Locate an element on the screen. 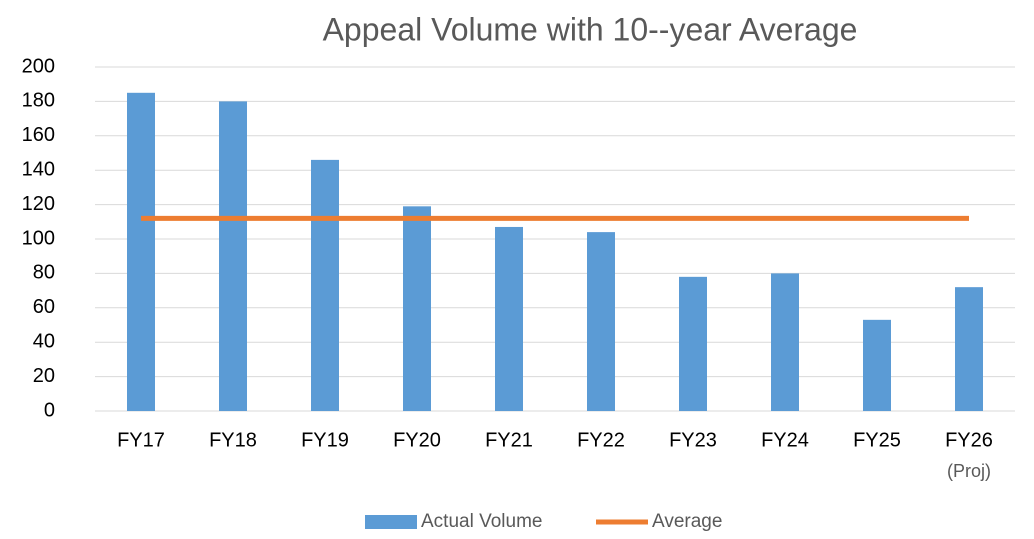 Image resolution: width=1034 pixels, height=539 pixels. legend-swatch is located at coordinates (391, 522).